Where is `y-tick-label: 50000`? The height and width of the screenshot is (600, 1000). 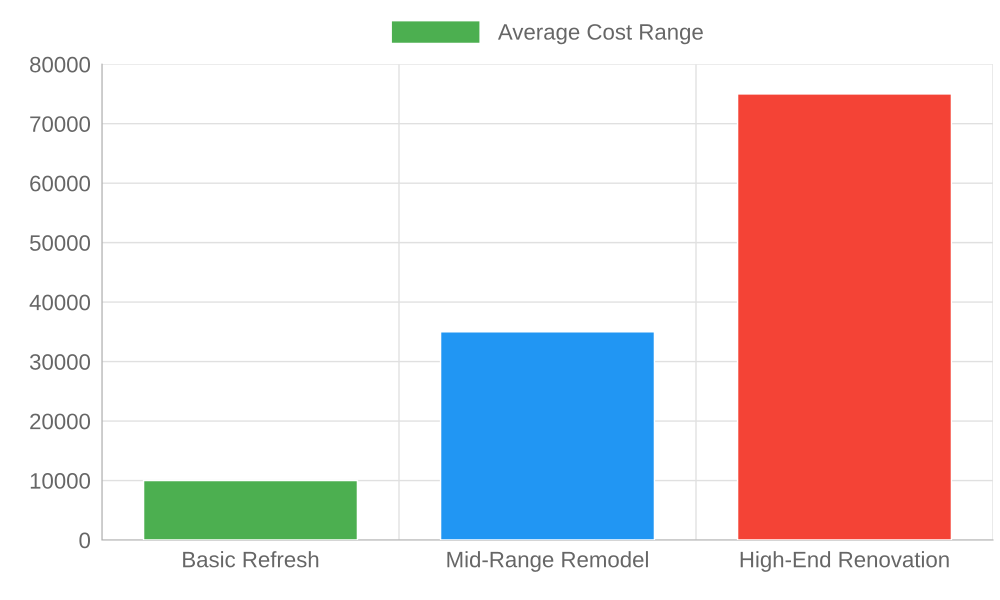 y-tick-label: 50000 is located at coordinates (60, 243).